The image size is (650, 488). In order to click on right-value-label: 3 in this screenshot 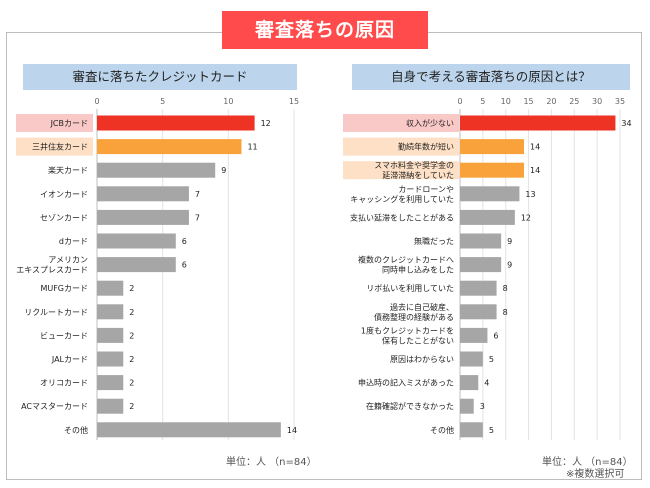, I will do `click(482, 406)`.